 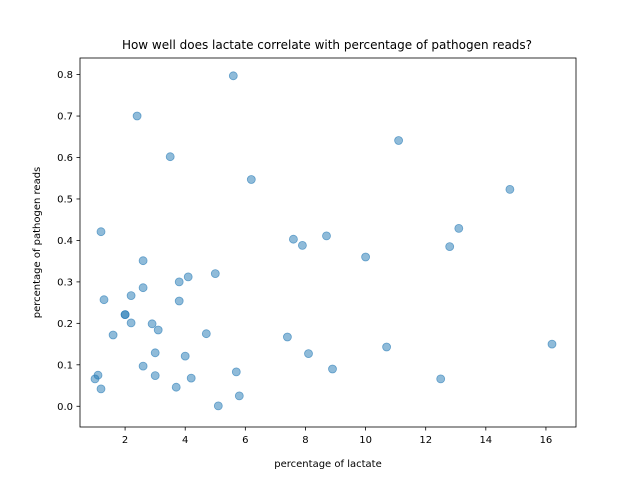 I want to click on x-tick-label: 14, so click(x=485, y=440).